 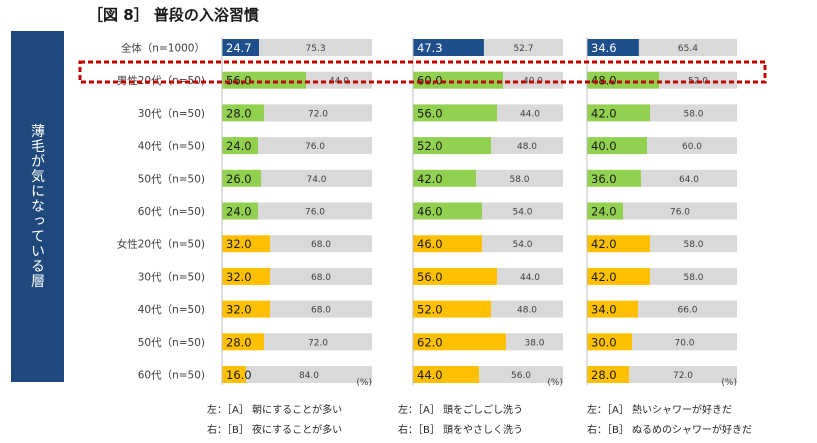 What do you see at coordinates (239, 244) in the screenshot?
I see `data-label-left: 32.0` at bounding box center [239, 244].